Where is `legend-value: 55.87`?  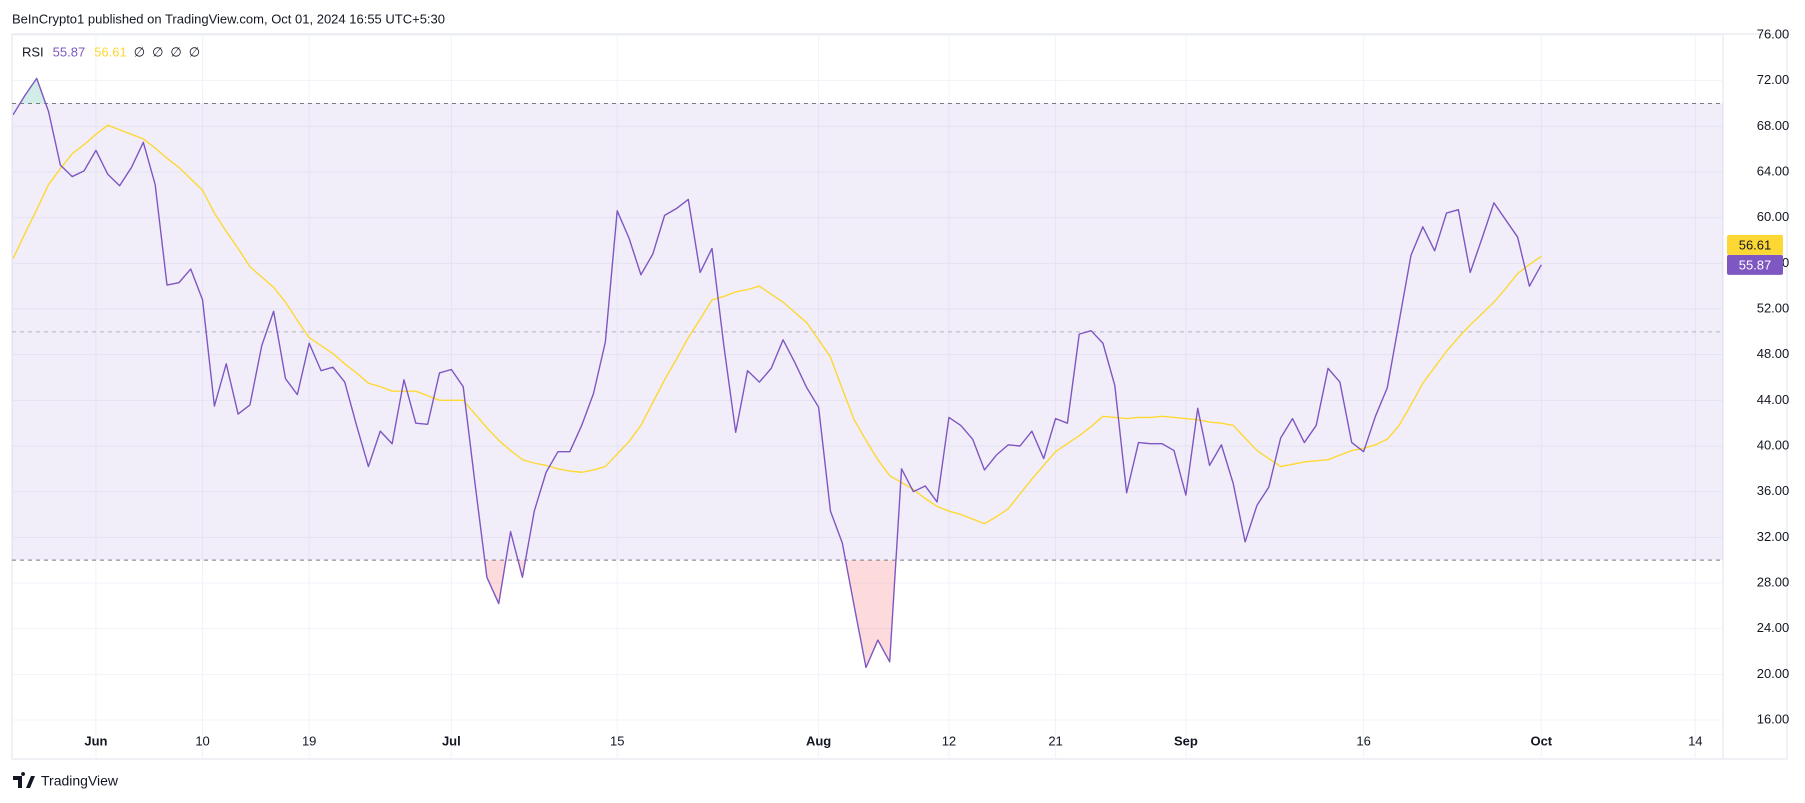 legend-value: 55.87 is located at coordinates (69, 51).